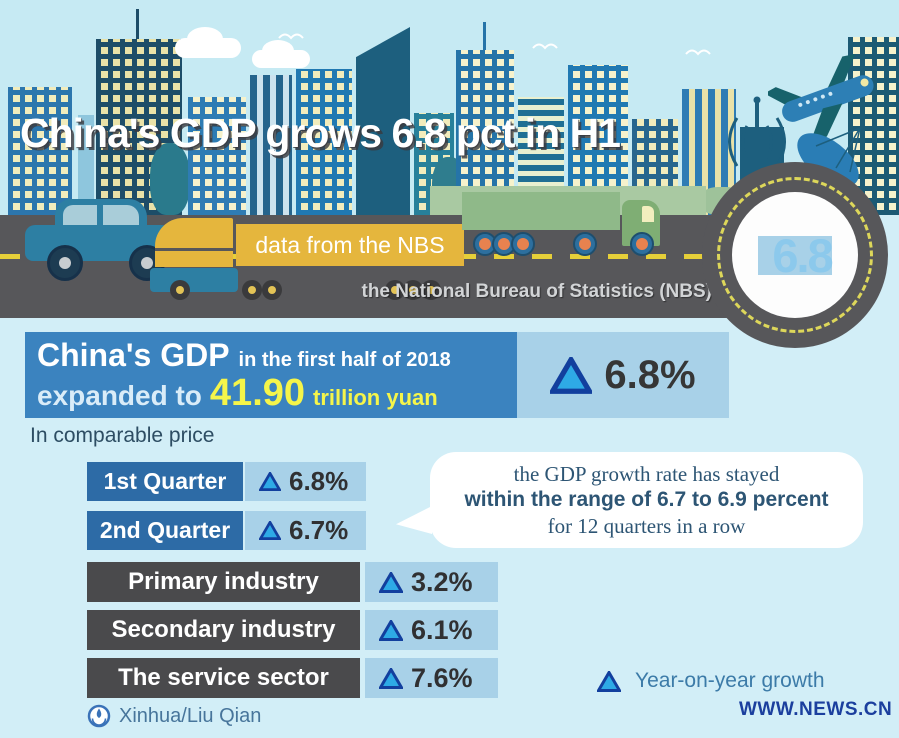 The image size is (899, 738). I want to click on quarter-value-box: 6.7%, so click(305, 530).